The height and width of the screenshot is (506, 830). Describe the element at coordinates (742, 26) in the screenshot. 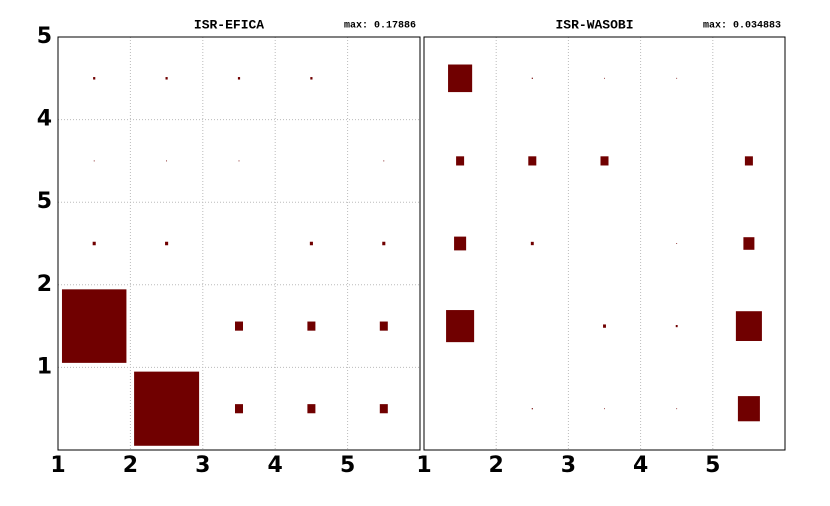

I see `max-annotation: max: 0.034883` at that location.